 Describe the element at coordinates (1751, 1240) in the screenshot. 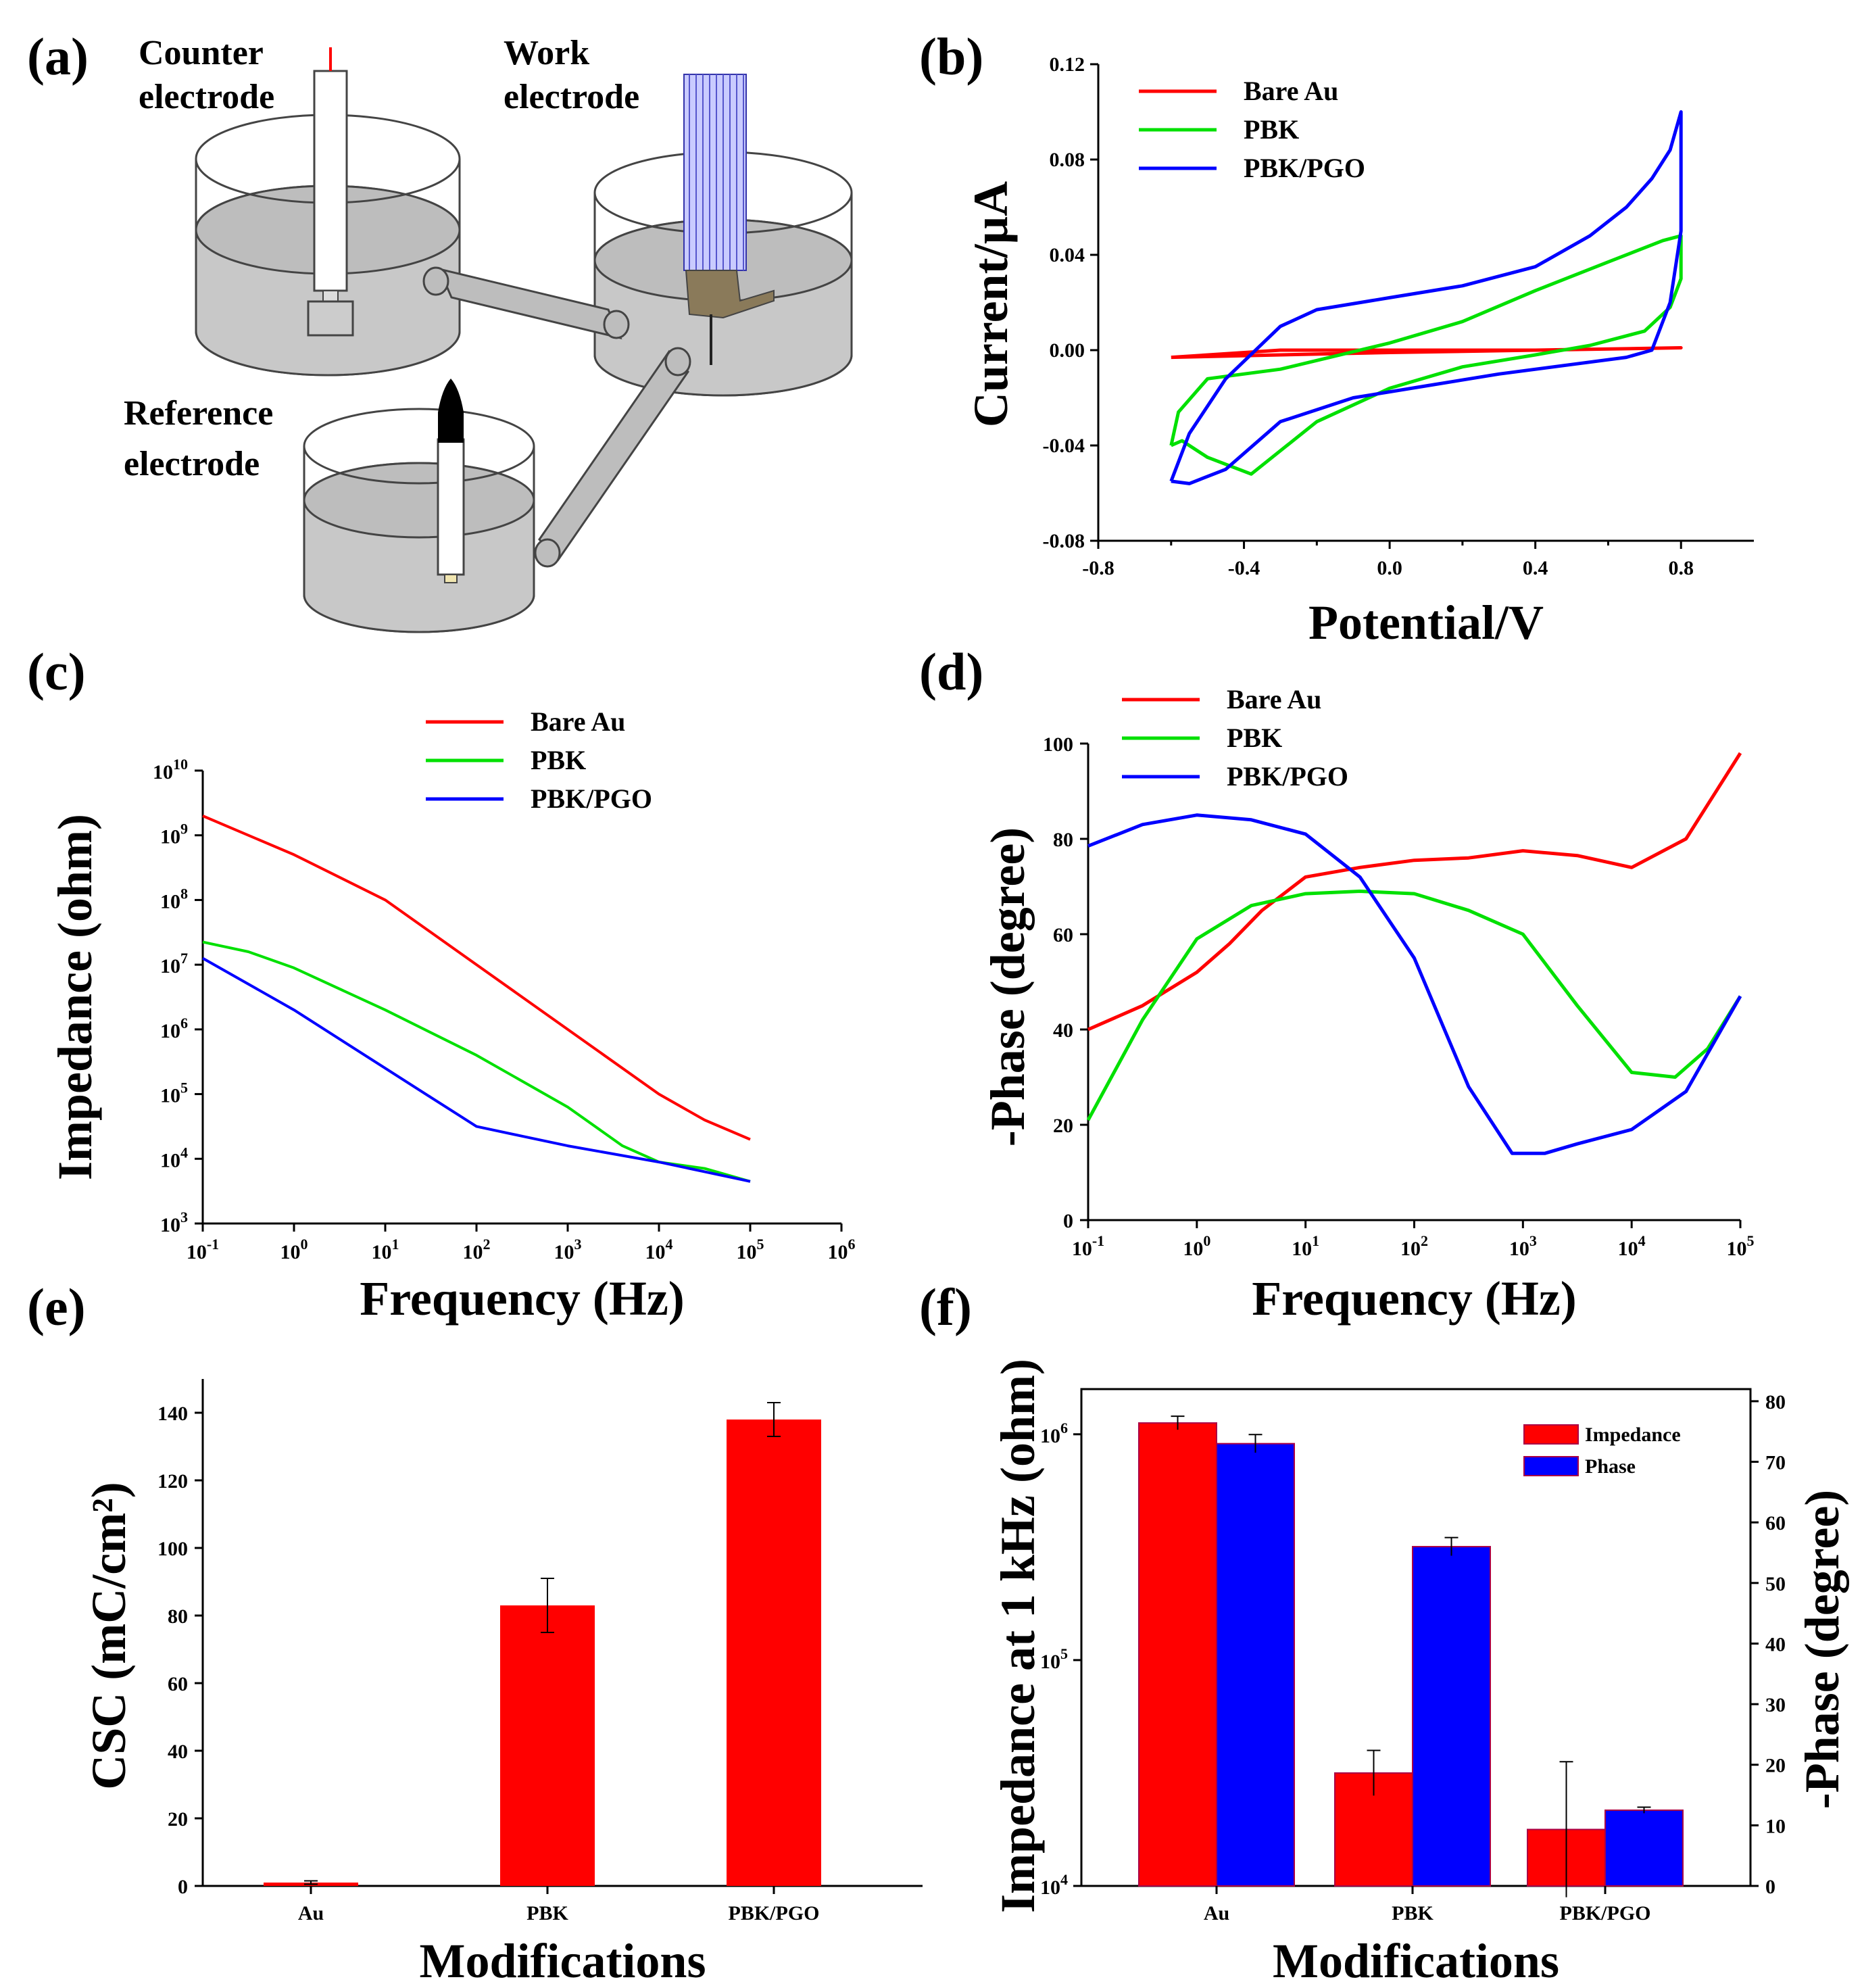

I see `x-tick-label-exp: 5` at that location.